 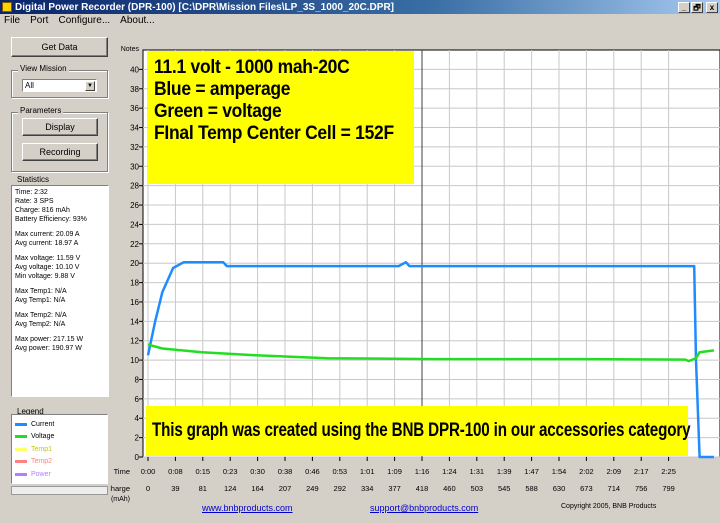 What do you see at coordinates (59, 47) in the screenshot?
I see `get-data-button: Get Data` at bounding box center [59, 47].